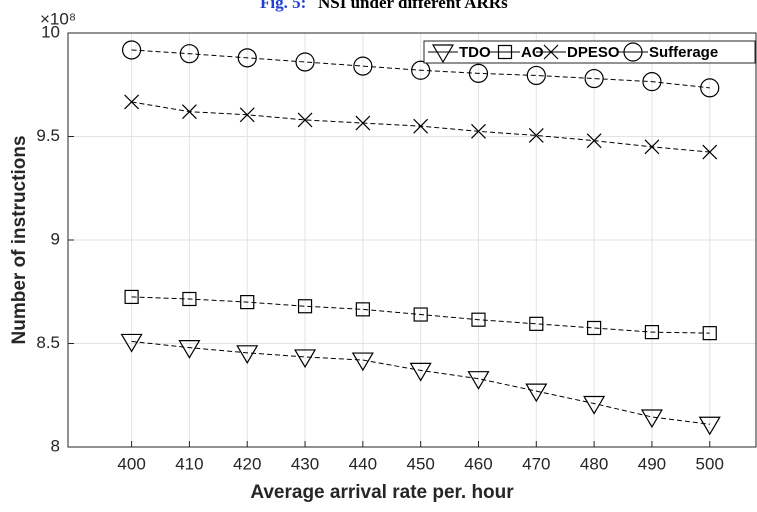  I want to click on legend-label: AO, so click(532, 52).